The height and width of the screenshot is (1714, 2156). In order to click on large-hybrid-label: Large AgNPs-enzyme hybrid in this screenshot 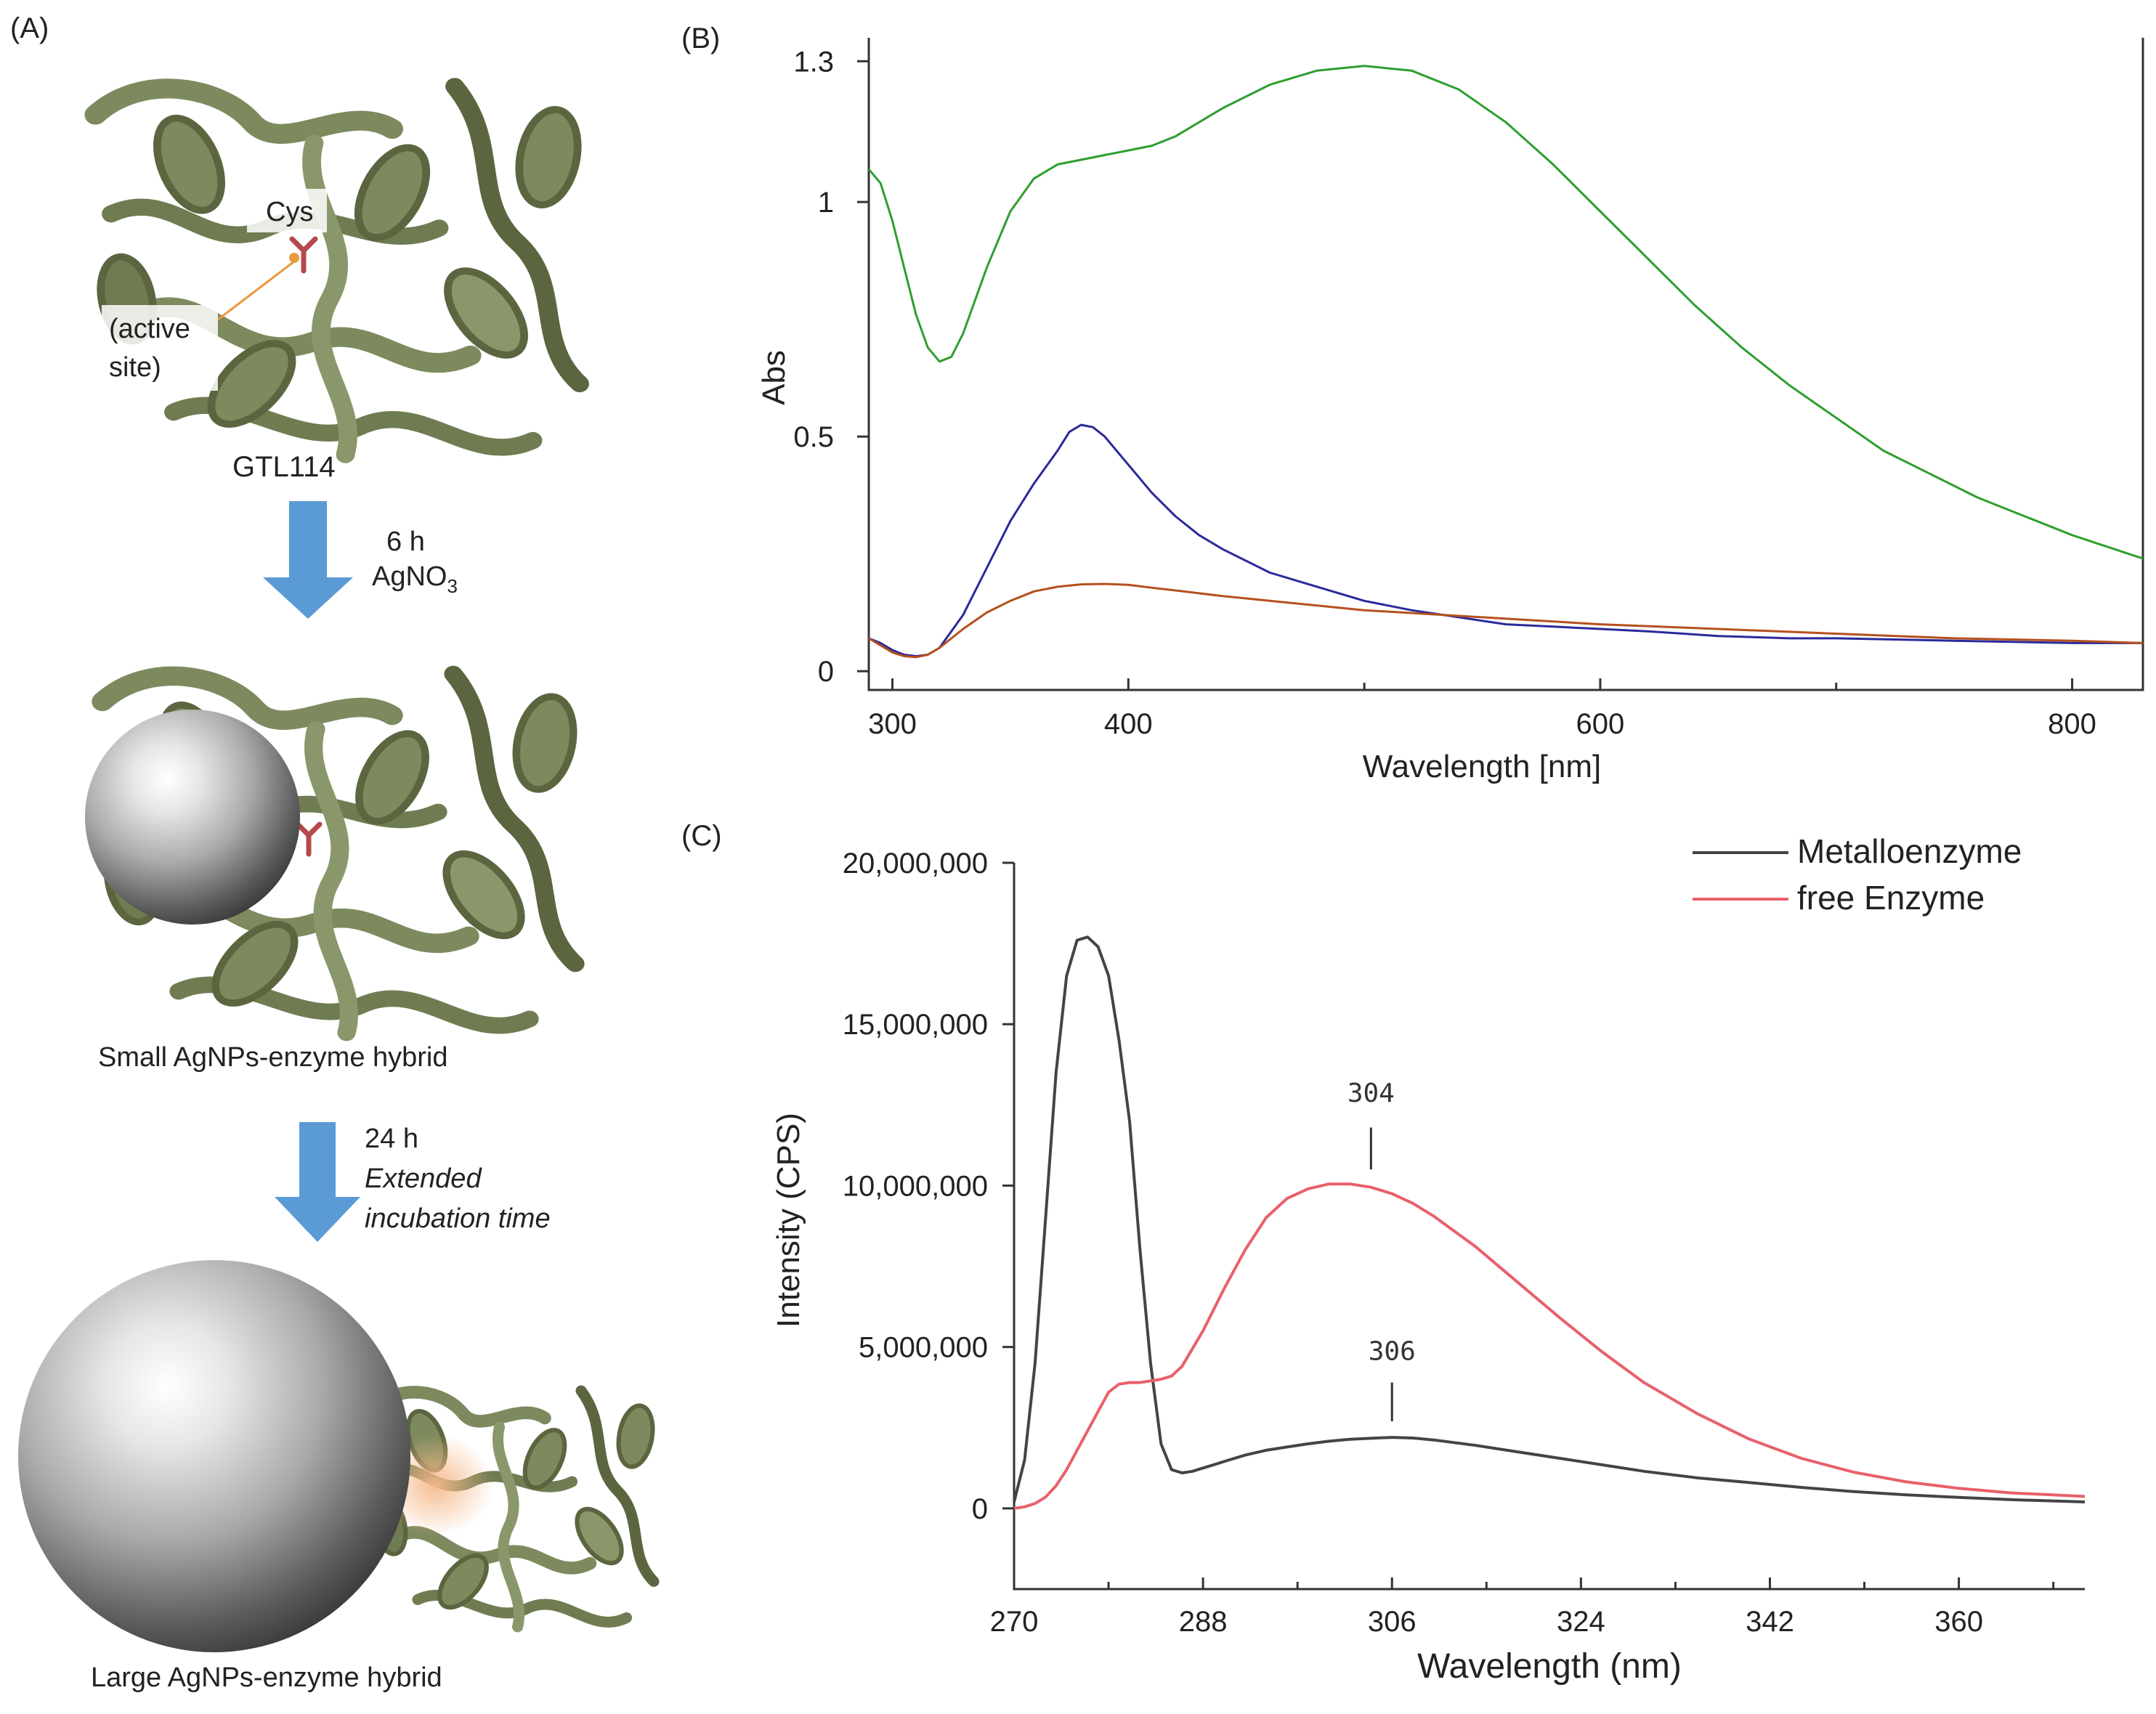, I will do `click(266, 1677)`.